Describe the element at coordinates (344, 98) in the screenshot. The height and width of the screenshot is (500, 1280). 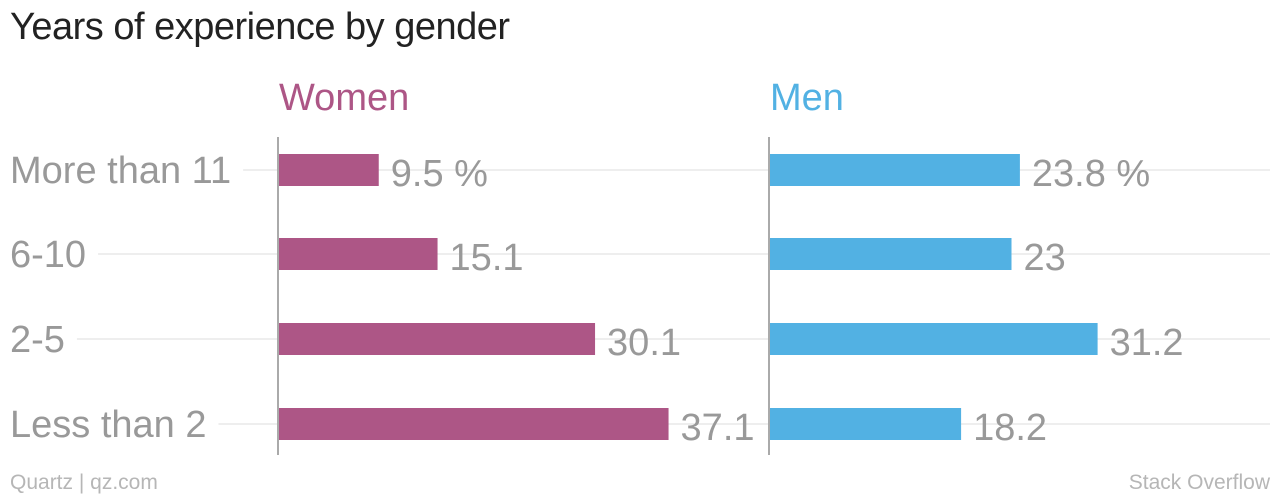
I see `series-title: Women` at that location.